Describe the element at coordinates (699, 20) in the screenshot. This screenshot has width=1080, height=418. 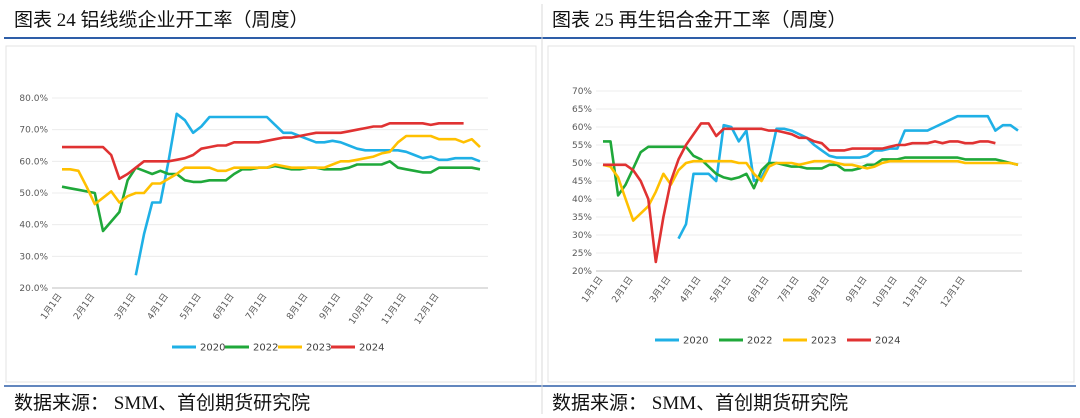
I see `chart-title: 图表 25 再生铝合金开工率（周度）` at that location.